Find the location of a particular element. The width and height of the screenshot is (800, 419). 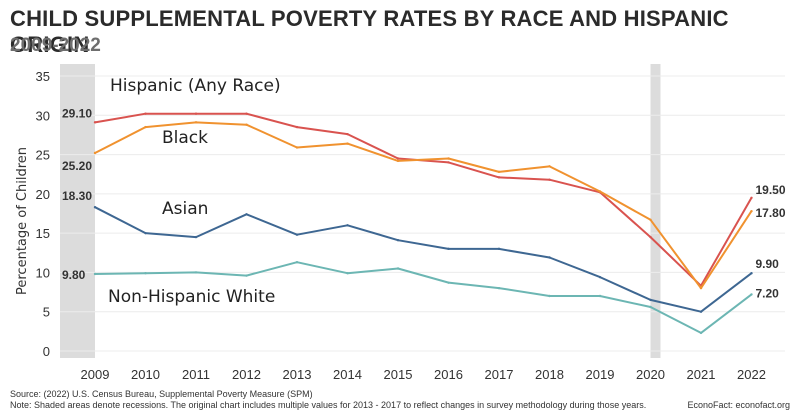

x-tick-label: 2012 is located at coordinates (246, 374).